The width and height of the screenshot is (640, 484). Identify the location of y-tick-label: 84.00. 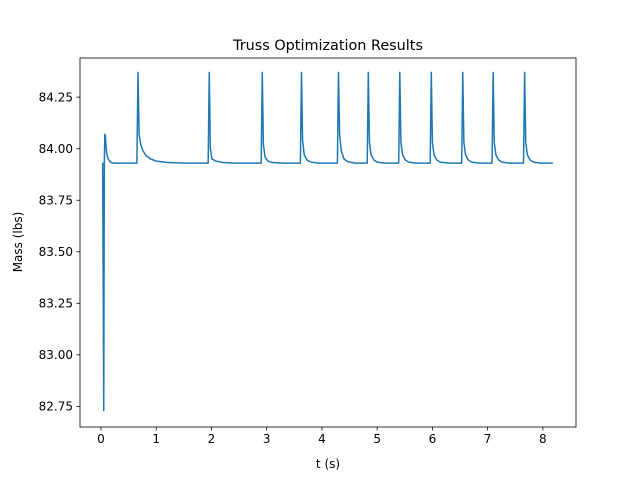
(56, 149).